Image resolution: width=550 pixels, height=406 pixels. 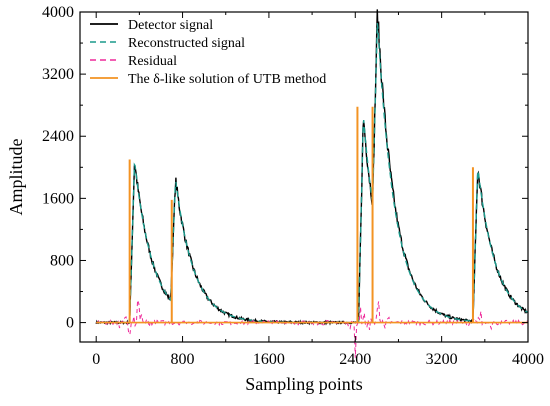 What do you see at coordinates (58, 136) in the screenshot?
I see `y-tick-label: 2400` at bounding box center [58, 136].